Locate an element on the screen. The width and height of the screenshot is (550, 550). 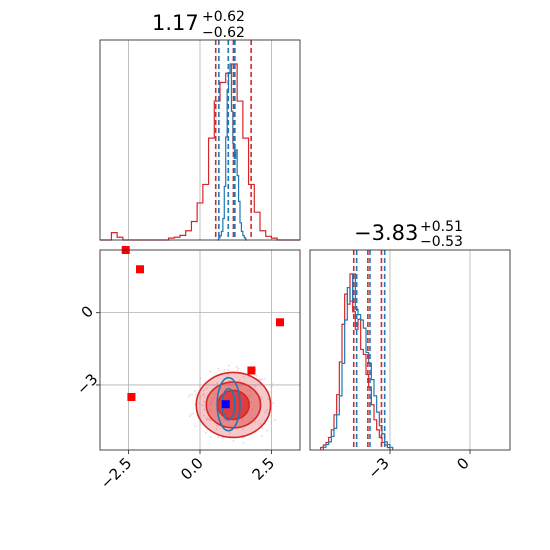
hist1-quantile-lines is located at coordinates (233, 140).